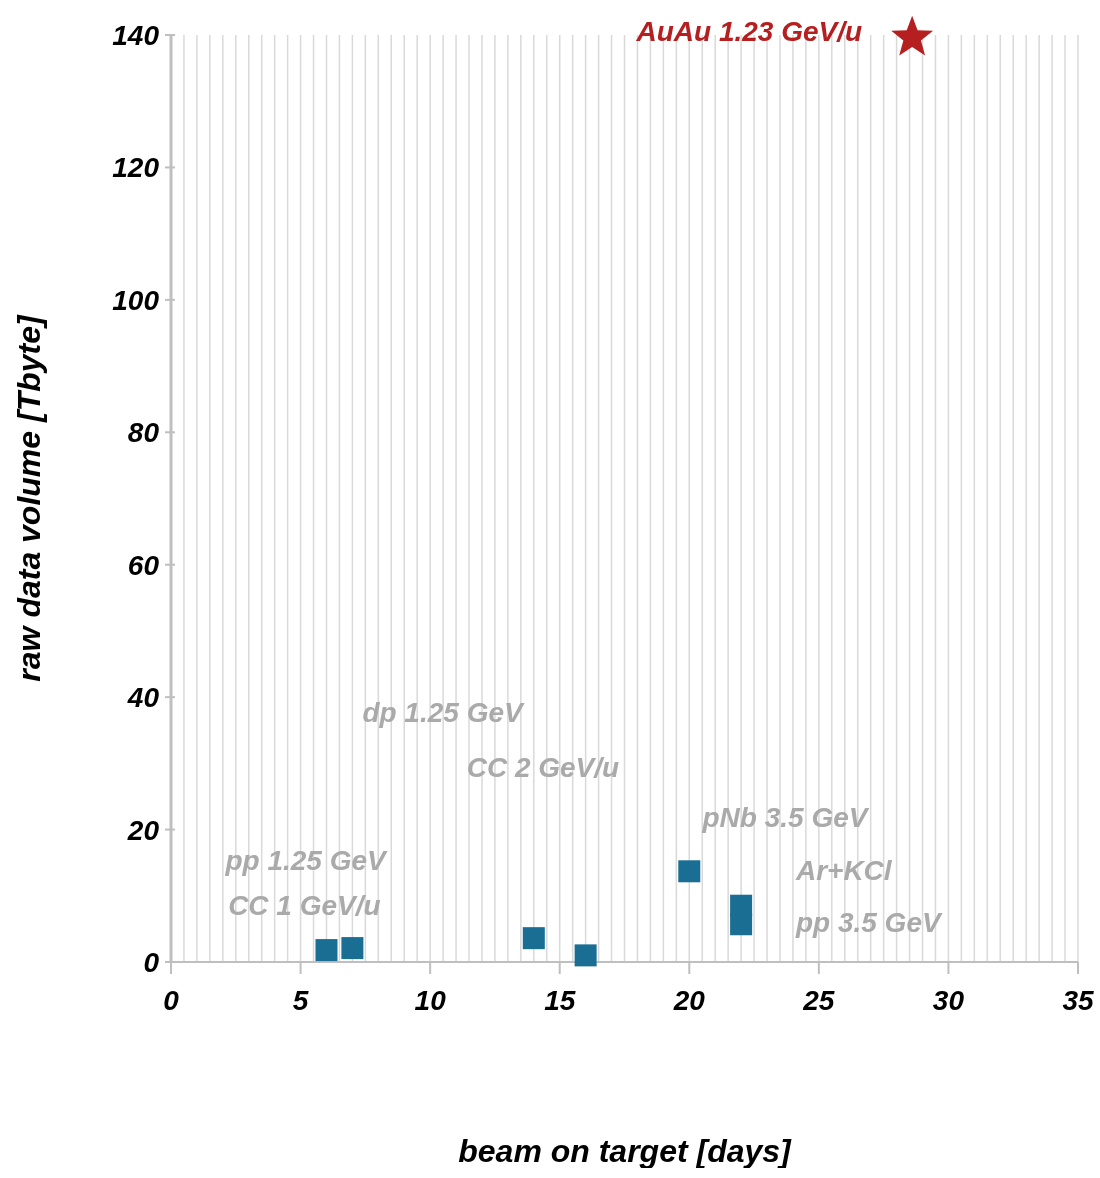  What do you see at coordinates (785, 818) in the screenshot?
I see `annotation: pNb 3.5 GeV` at bounding box center [785, 818].